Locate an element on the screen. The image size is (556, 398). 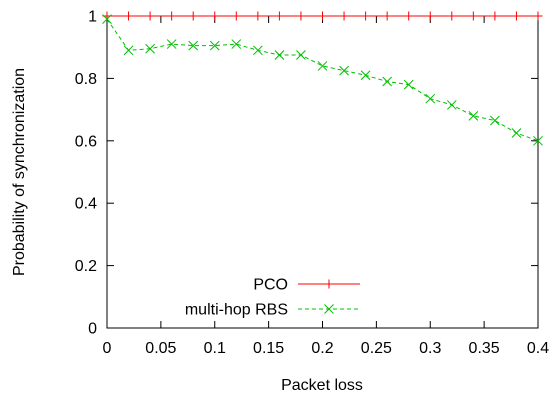
y-tick-label: 0 is located at coordinates (92, 329).